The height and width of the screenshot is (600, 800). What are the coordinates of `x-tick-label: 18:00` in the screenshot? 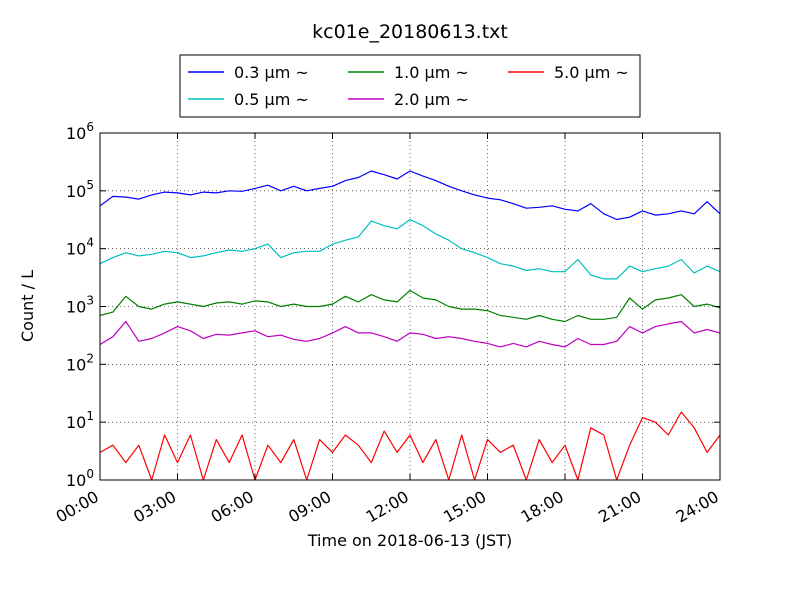 It's located at (542, 507).